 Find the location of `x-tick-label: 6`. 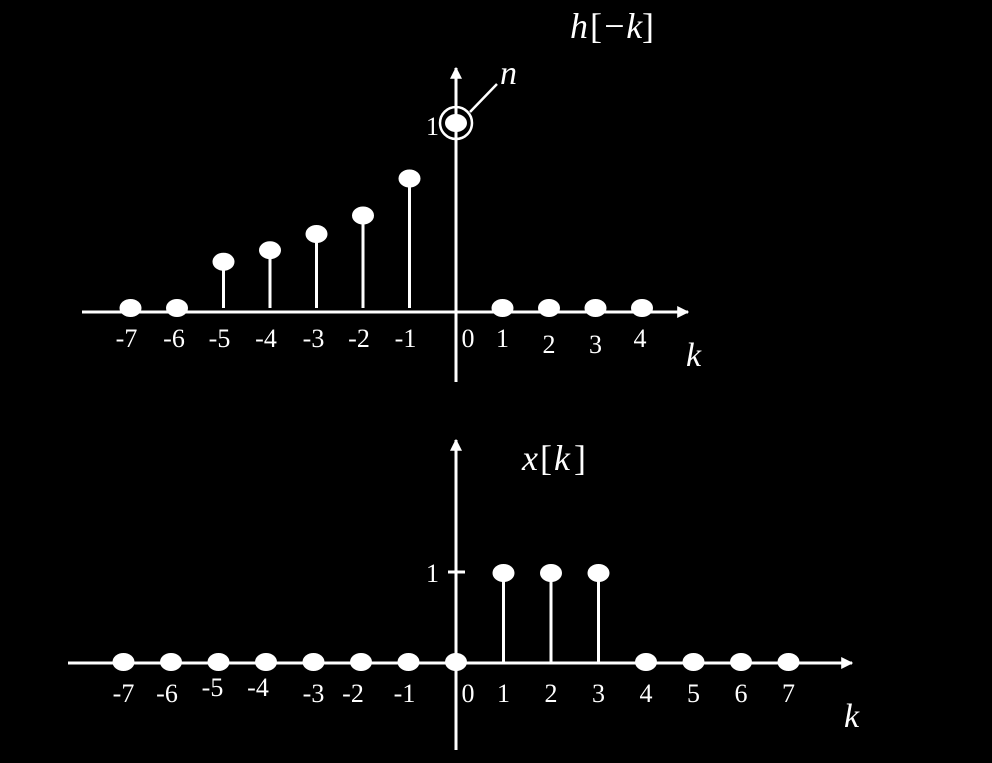

x-tick-label: 6 is located at coordinates (741, 693).